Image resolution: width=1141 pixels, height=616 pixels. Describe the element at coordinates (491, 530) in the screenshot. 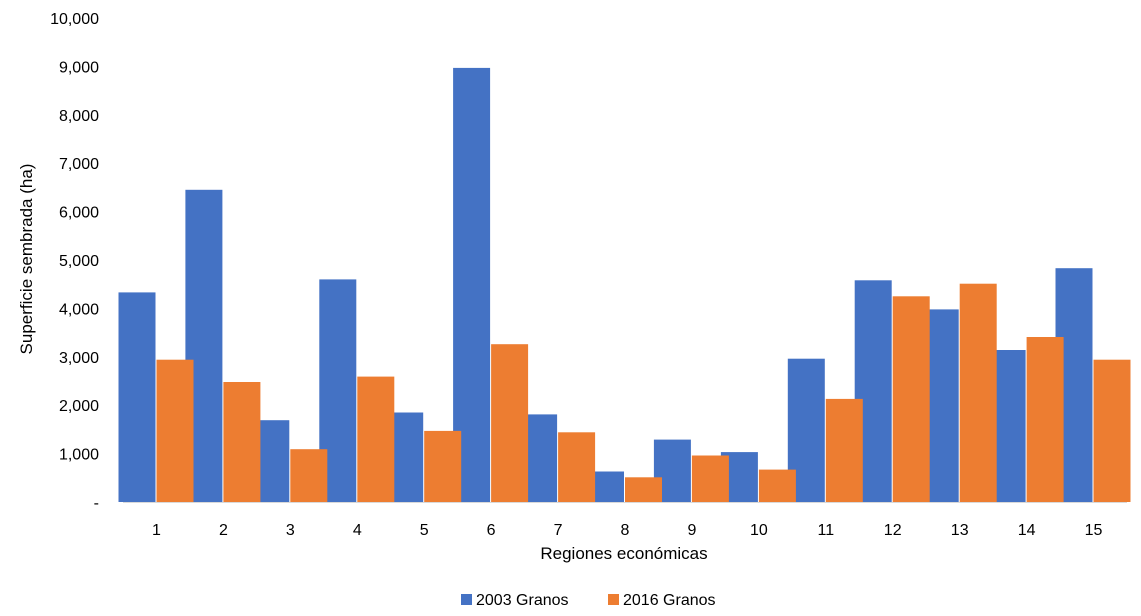

I see `x-tick-label: 6` at that location.